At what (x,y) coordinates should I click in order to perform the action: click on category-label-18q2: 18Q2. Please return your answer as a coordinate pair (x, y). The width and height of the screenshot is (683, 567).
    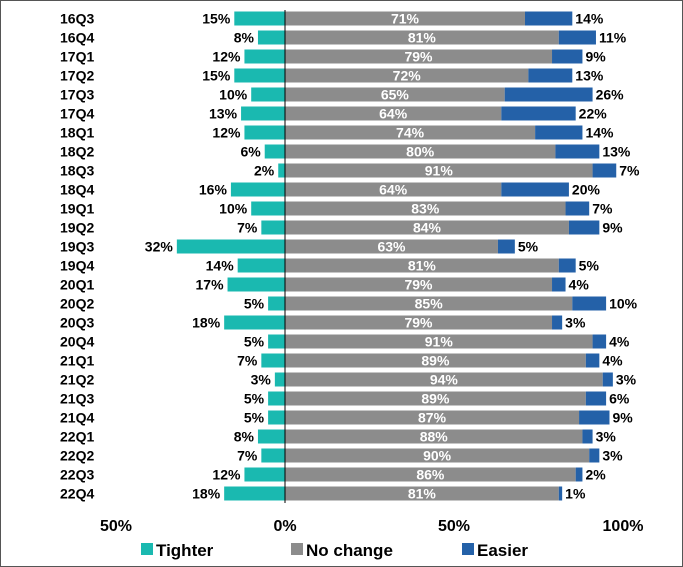
    Looking at the image, I should click on (77, 152).